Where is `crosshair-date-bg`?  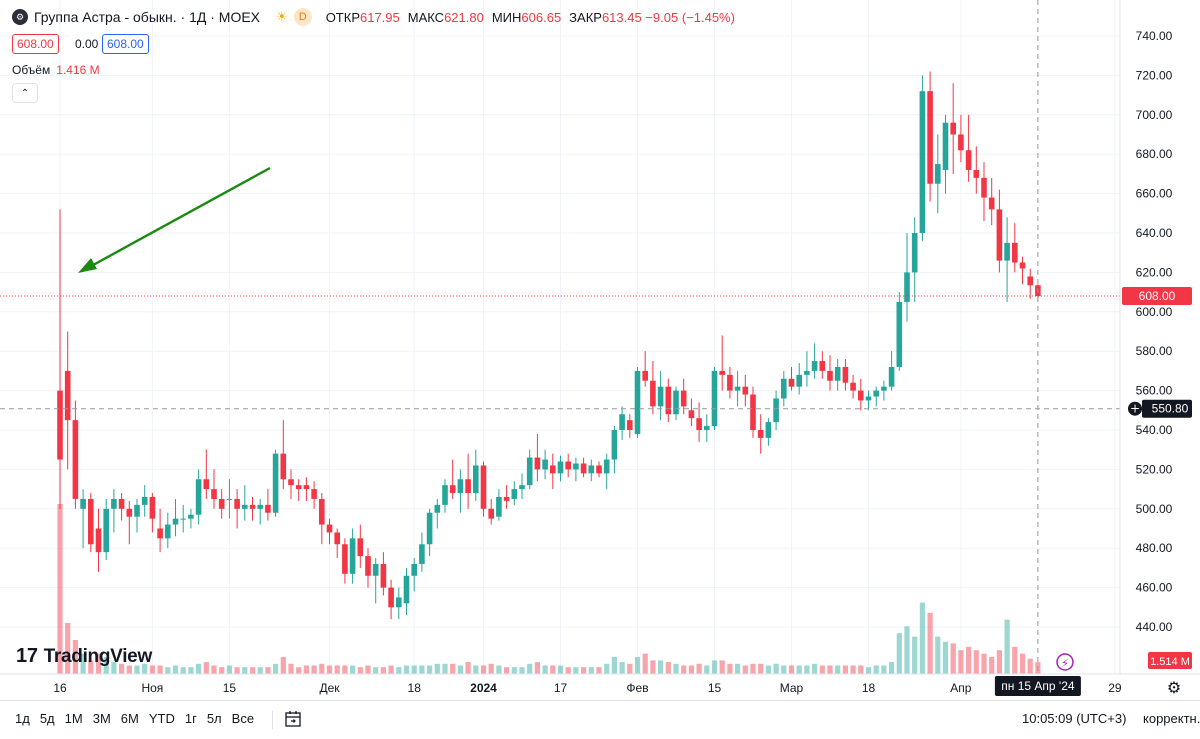 crosshair-date-bg is located at coordinates (1037, 686).